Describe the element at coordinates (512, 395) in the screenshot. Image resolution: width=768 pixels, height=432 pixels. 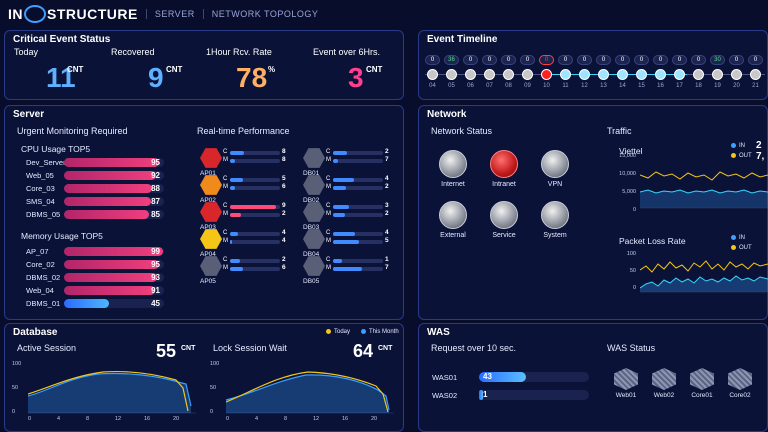
I see `was-request-row: WAS02 1` at that location.